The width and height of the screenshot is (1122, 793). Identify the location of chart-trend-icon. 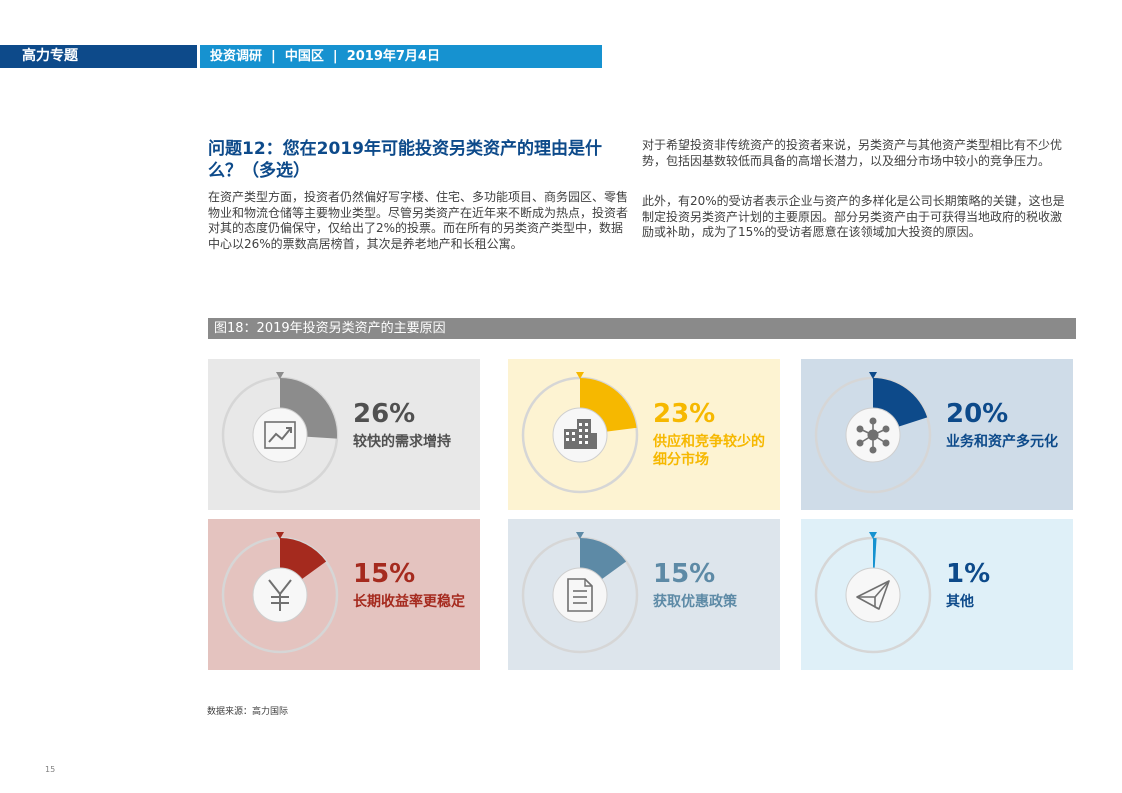
(280, 435).